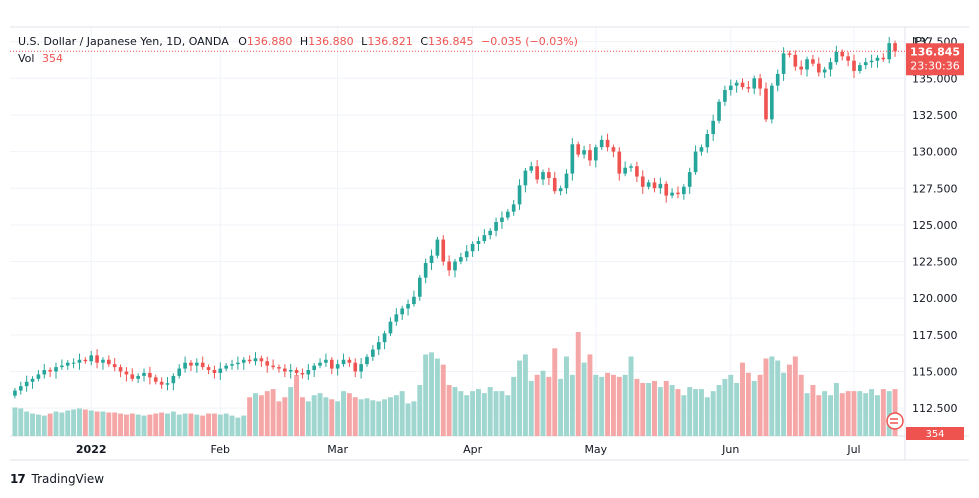 This screenshot has height=498, width=979. Describe the element at coordinates (895, 421) in the screenshot. I see `scroll-to-realtime-button` at that location.